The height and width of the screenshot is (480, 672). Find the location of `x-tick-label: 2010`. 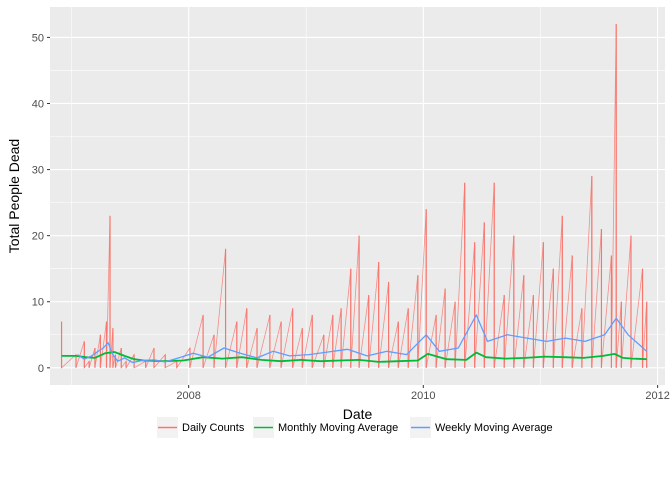

x-tick-label: 2010 is located at coordinates (423, 396).